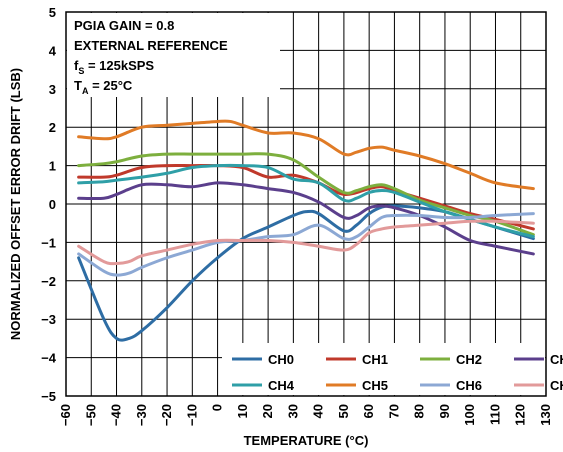  I want to click on legend-label-ch4: CH4, so click(281, 385).